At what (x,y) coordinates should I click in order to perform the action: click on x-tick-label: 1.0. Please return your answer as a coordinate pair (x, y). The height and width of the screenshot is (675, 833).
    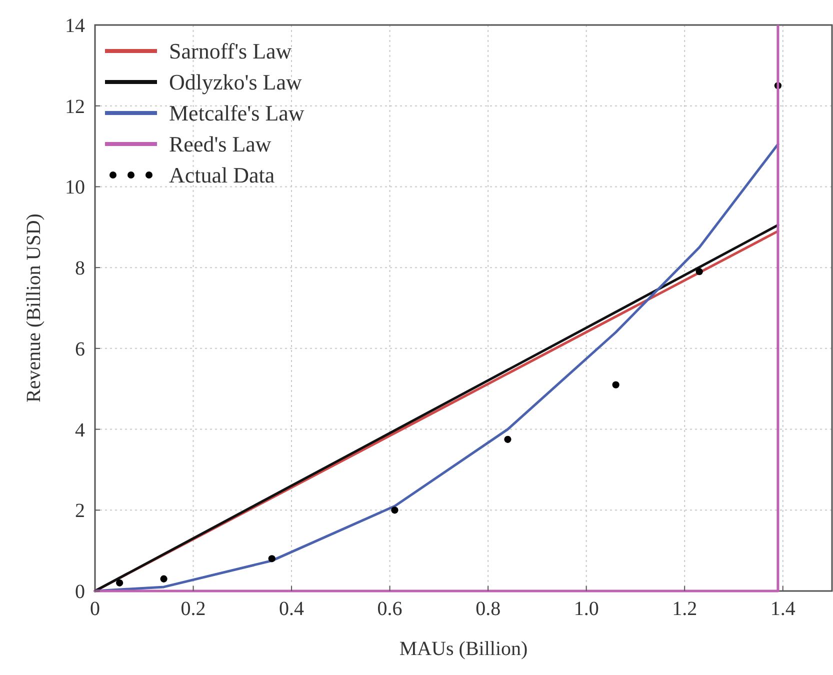
    Looking at the image, I should click on (586, 609).